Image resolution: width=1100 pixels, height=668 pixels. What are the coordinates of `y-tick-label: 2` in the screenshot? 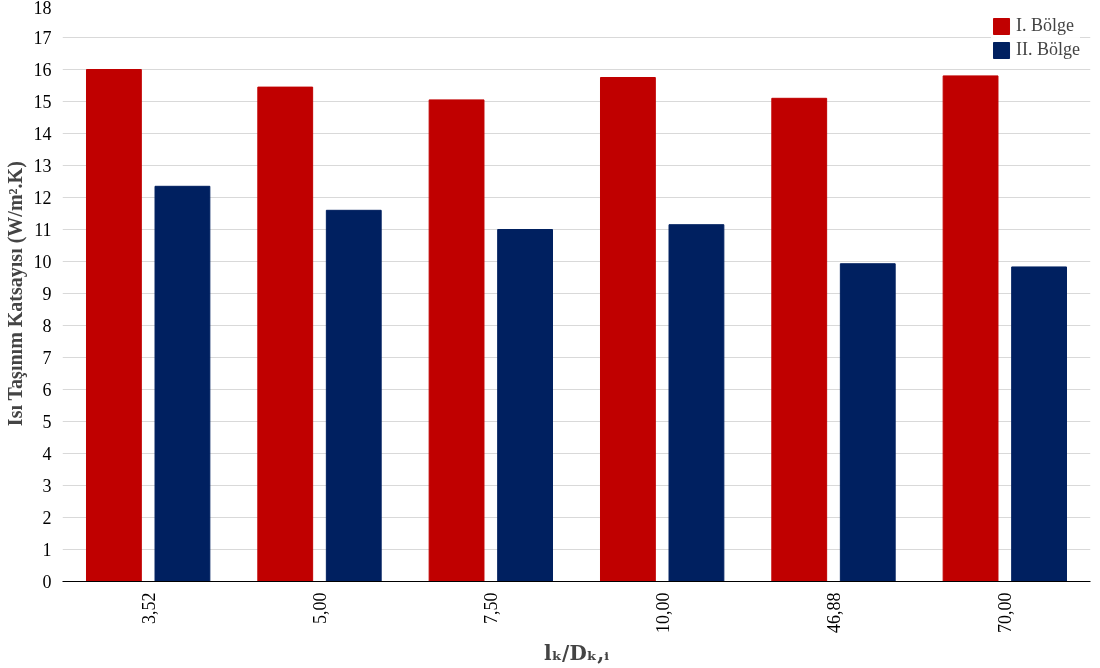 It's located at (47, 518).